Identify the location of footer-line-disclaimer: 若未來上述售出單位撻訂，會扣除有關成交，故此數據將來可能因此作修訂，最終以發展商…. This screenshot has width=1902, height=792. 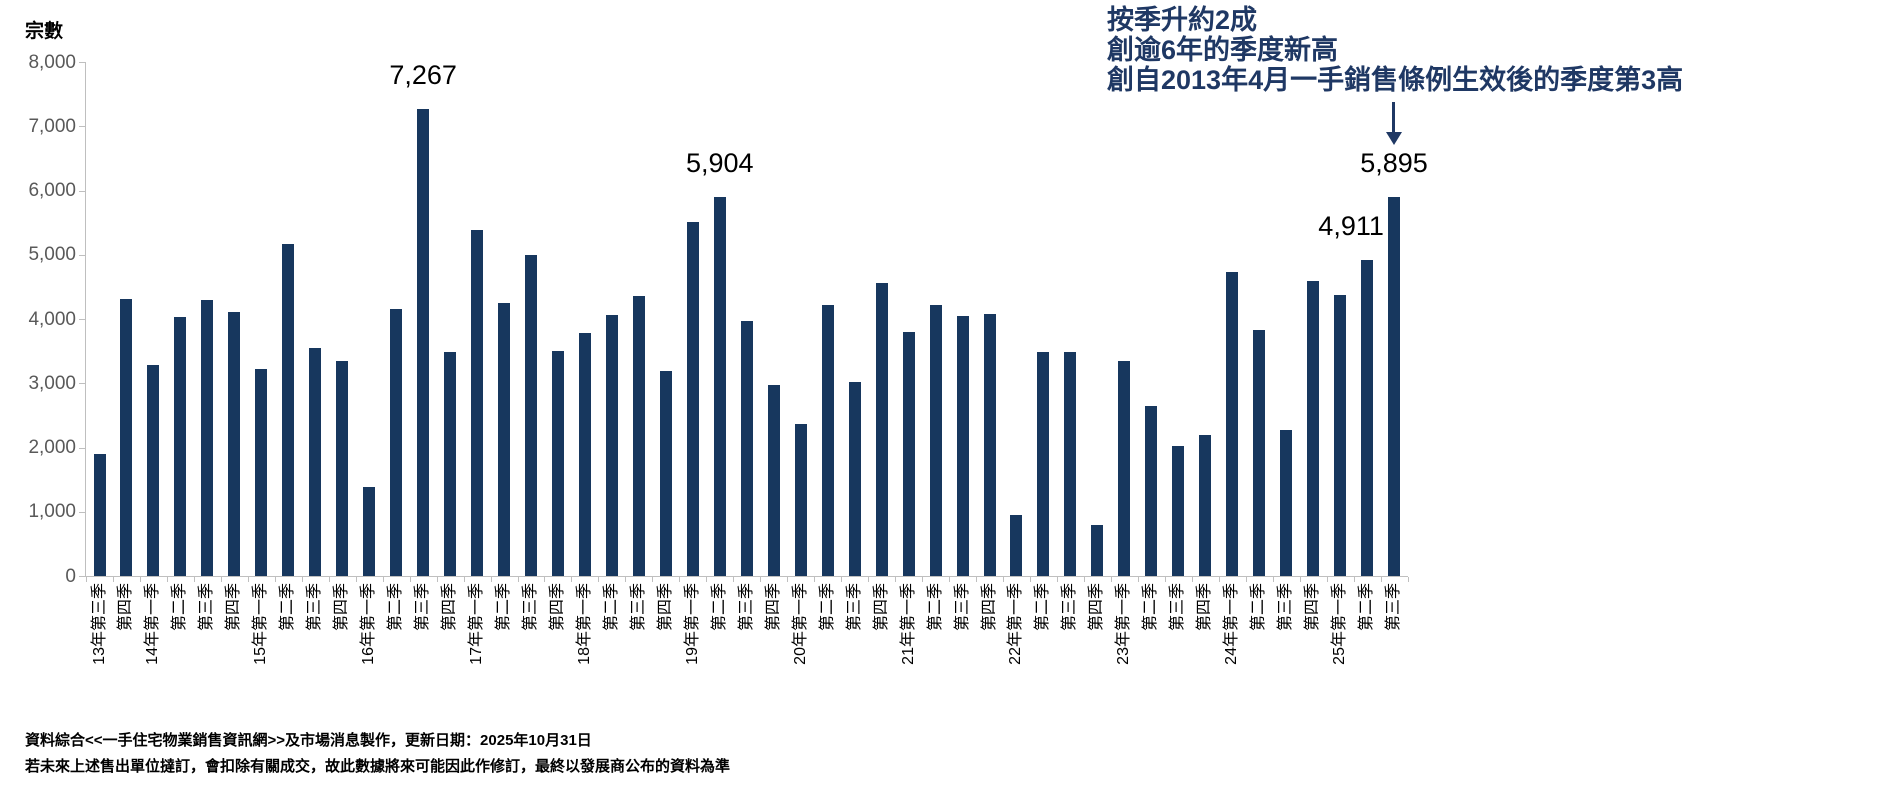
(378, 766).